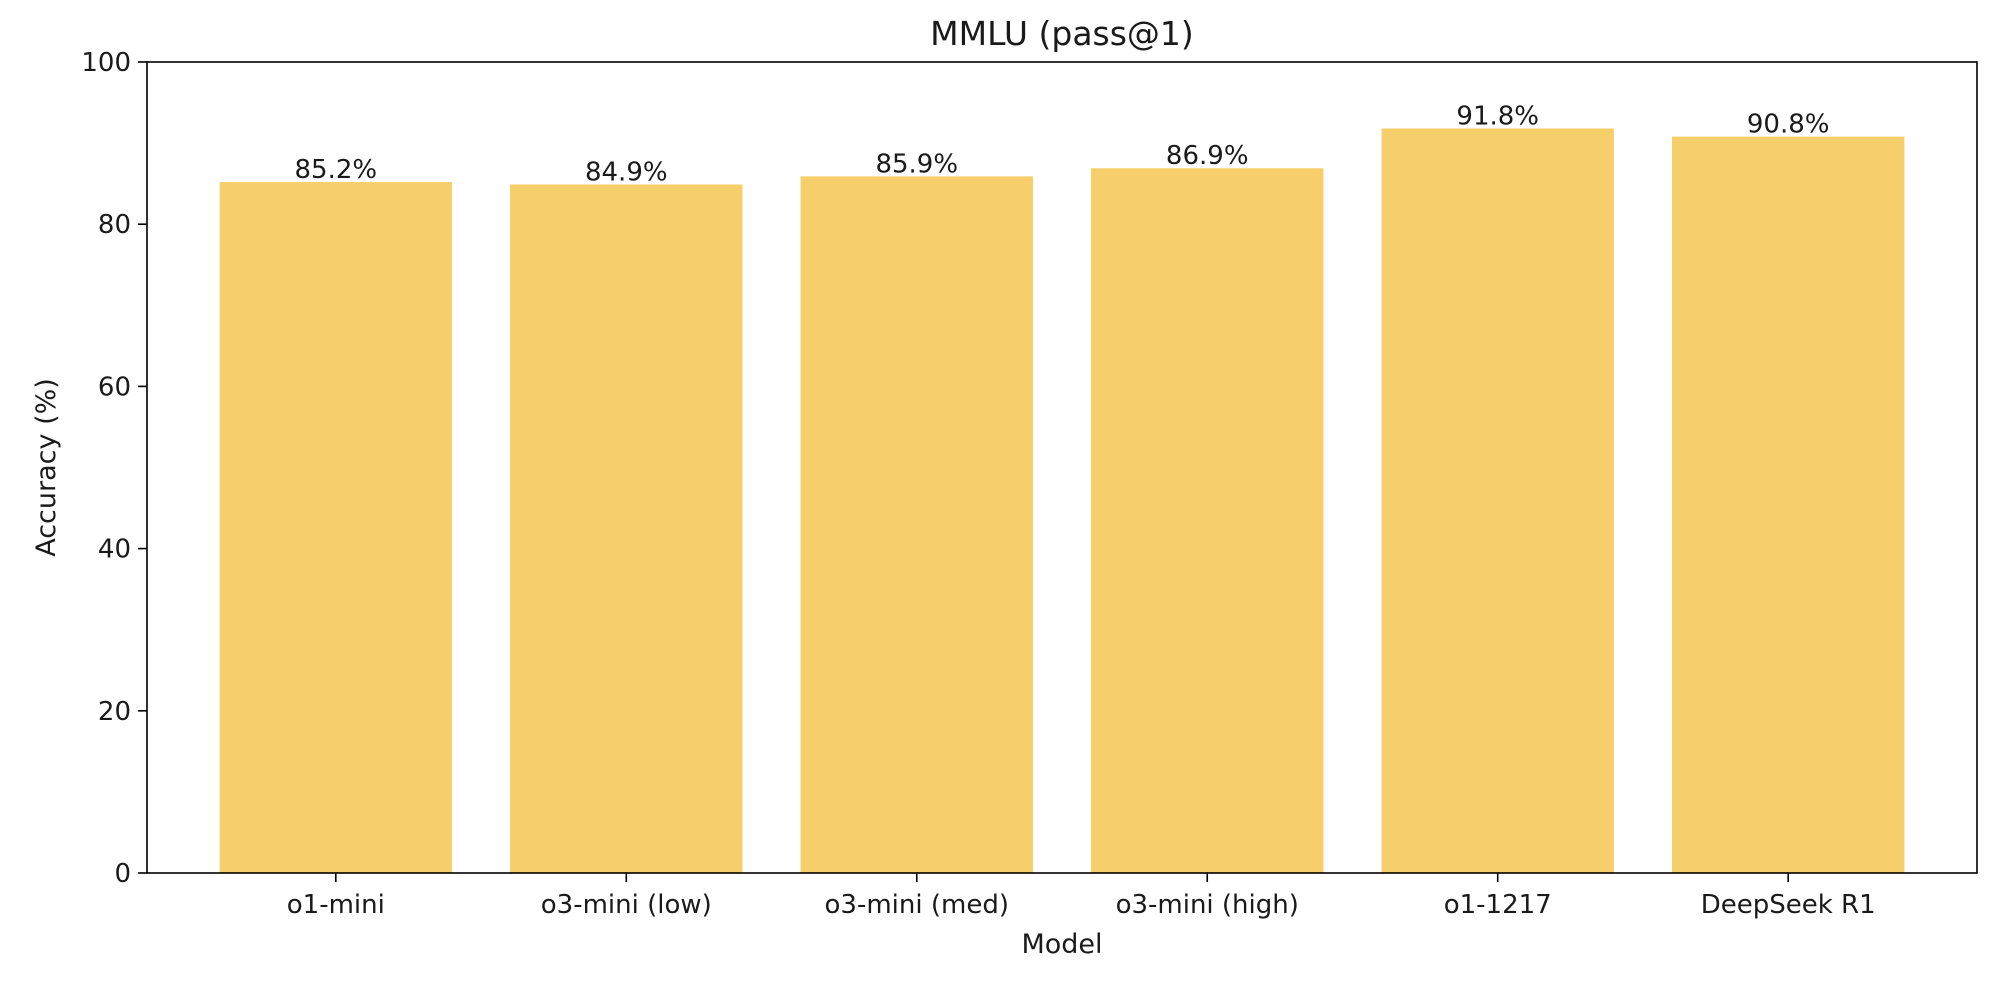 The image size is (2006, 984). I want to click on x-tick-label: o3-mini (low), so click(626, 905).